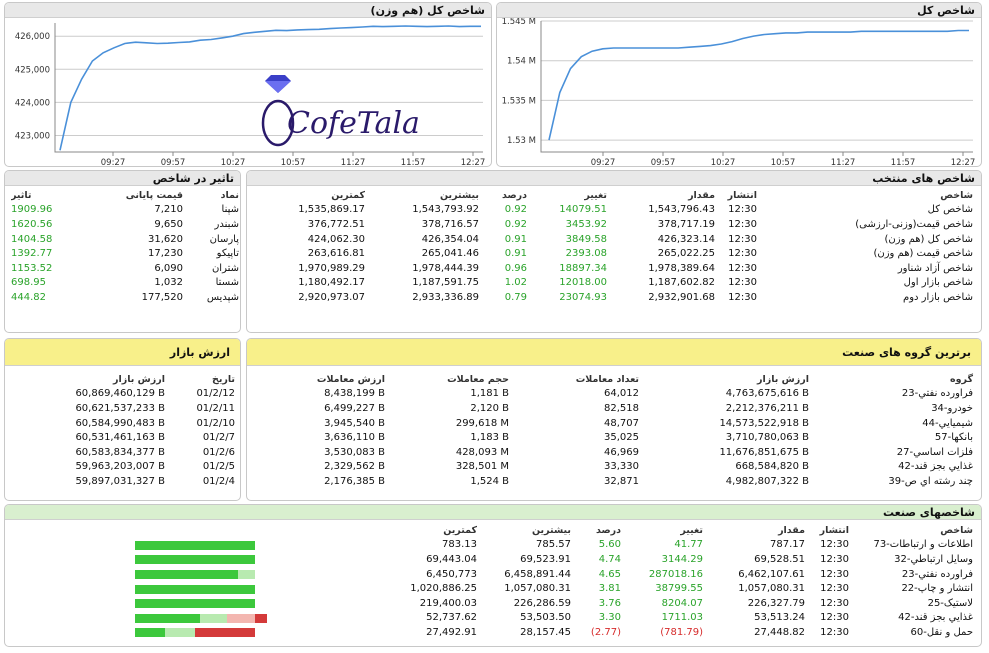 Image resolution: width=989 pixels, height=653 pixels. Describe the element at coordinates (125, 224) in the screenshot. I see `impact-row: 1620.56 9,650 شبندر` at that location.